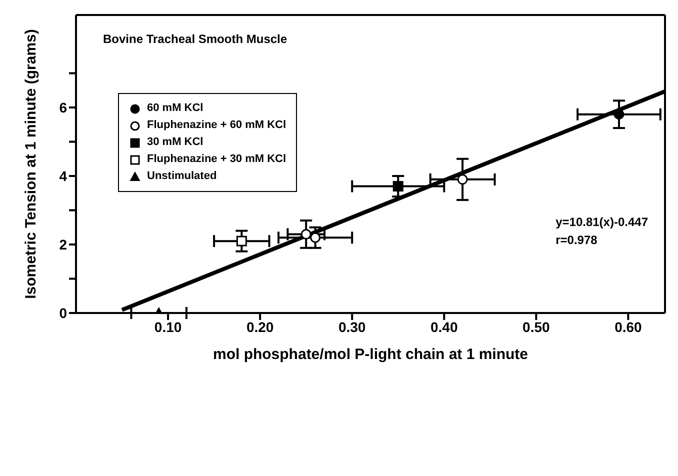 The width and height of the screenshot is (678, 476). I want to click on text: Bovine Tracheal Smooth Muscle, so click(195, 39).